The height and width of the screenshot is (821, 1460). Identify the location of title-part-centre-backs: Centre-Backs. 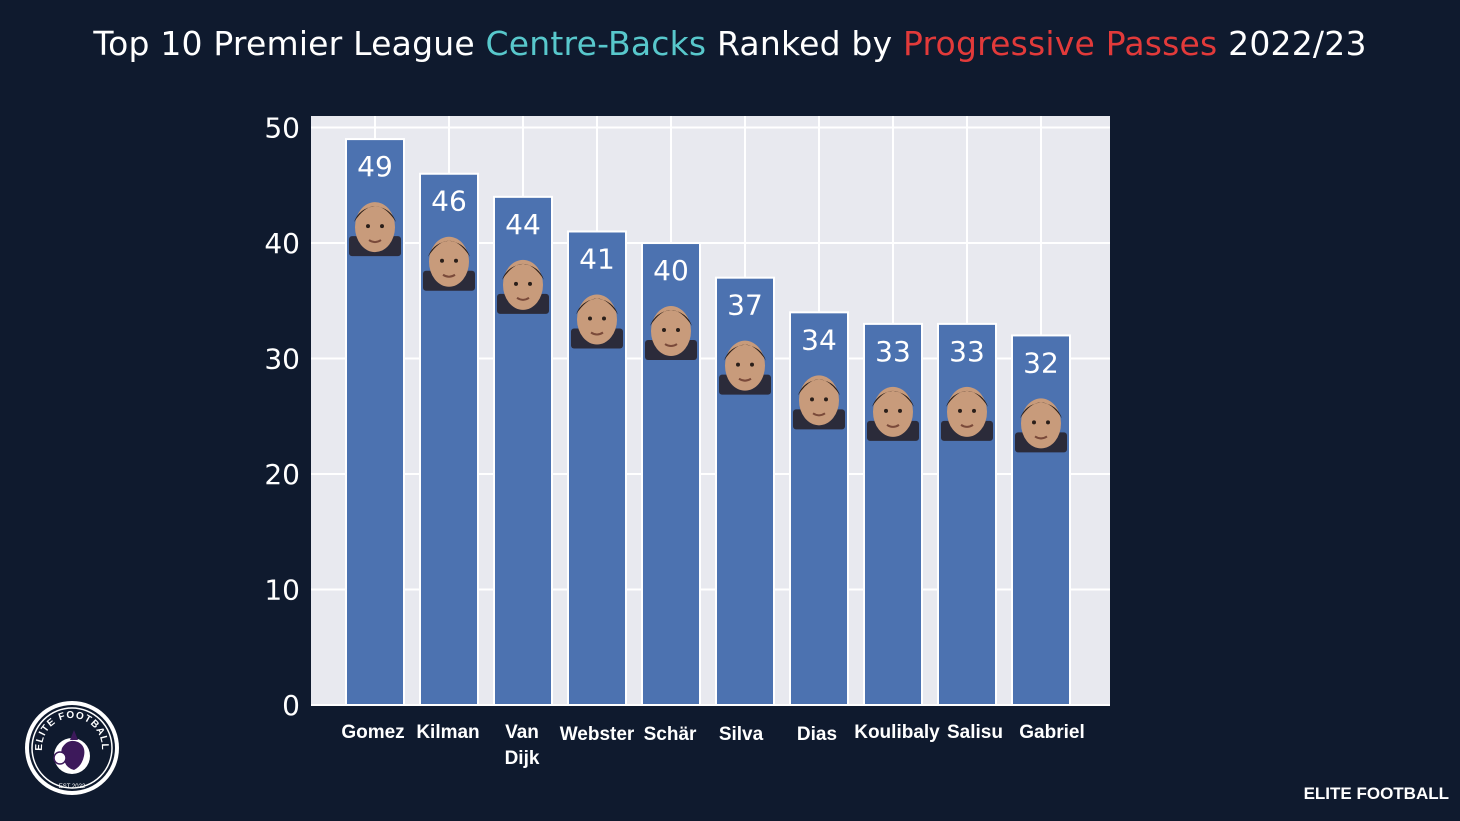
(596, 43).